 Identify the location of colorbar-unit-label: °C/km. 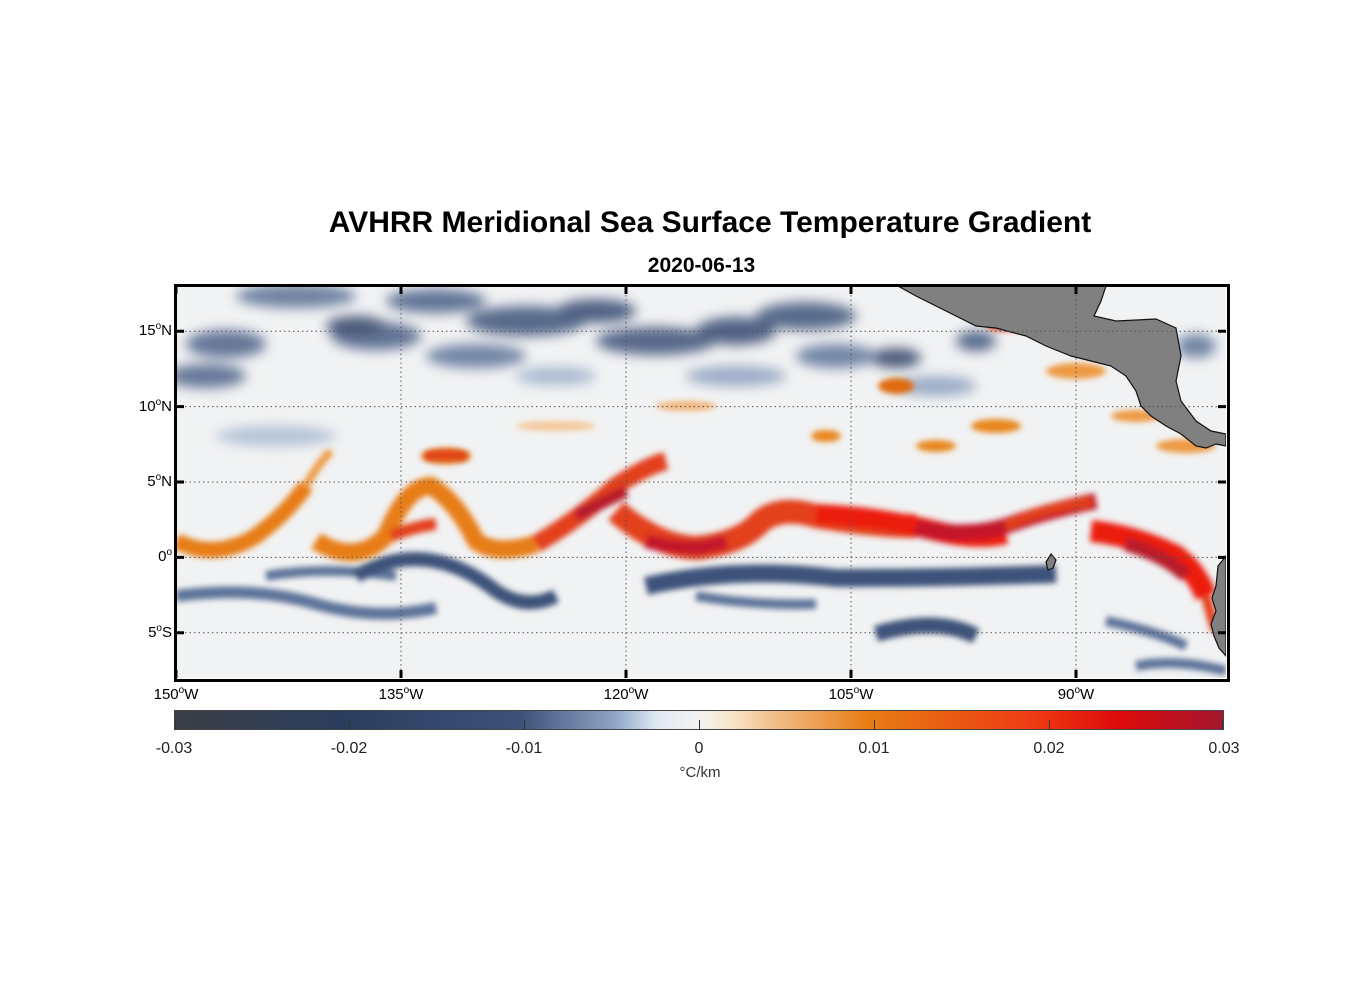
(700, 772).